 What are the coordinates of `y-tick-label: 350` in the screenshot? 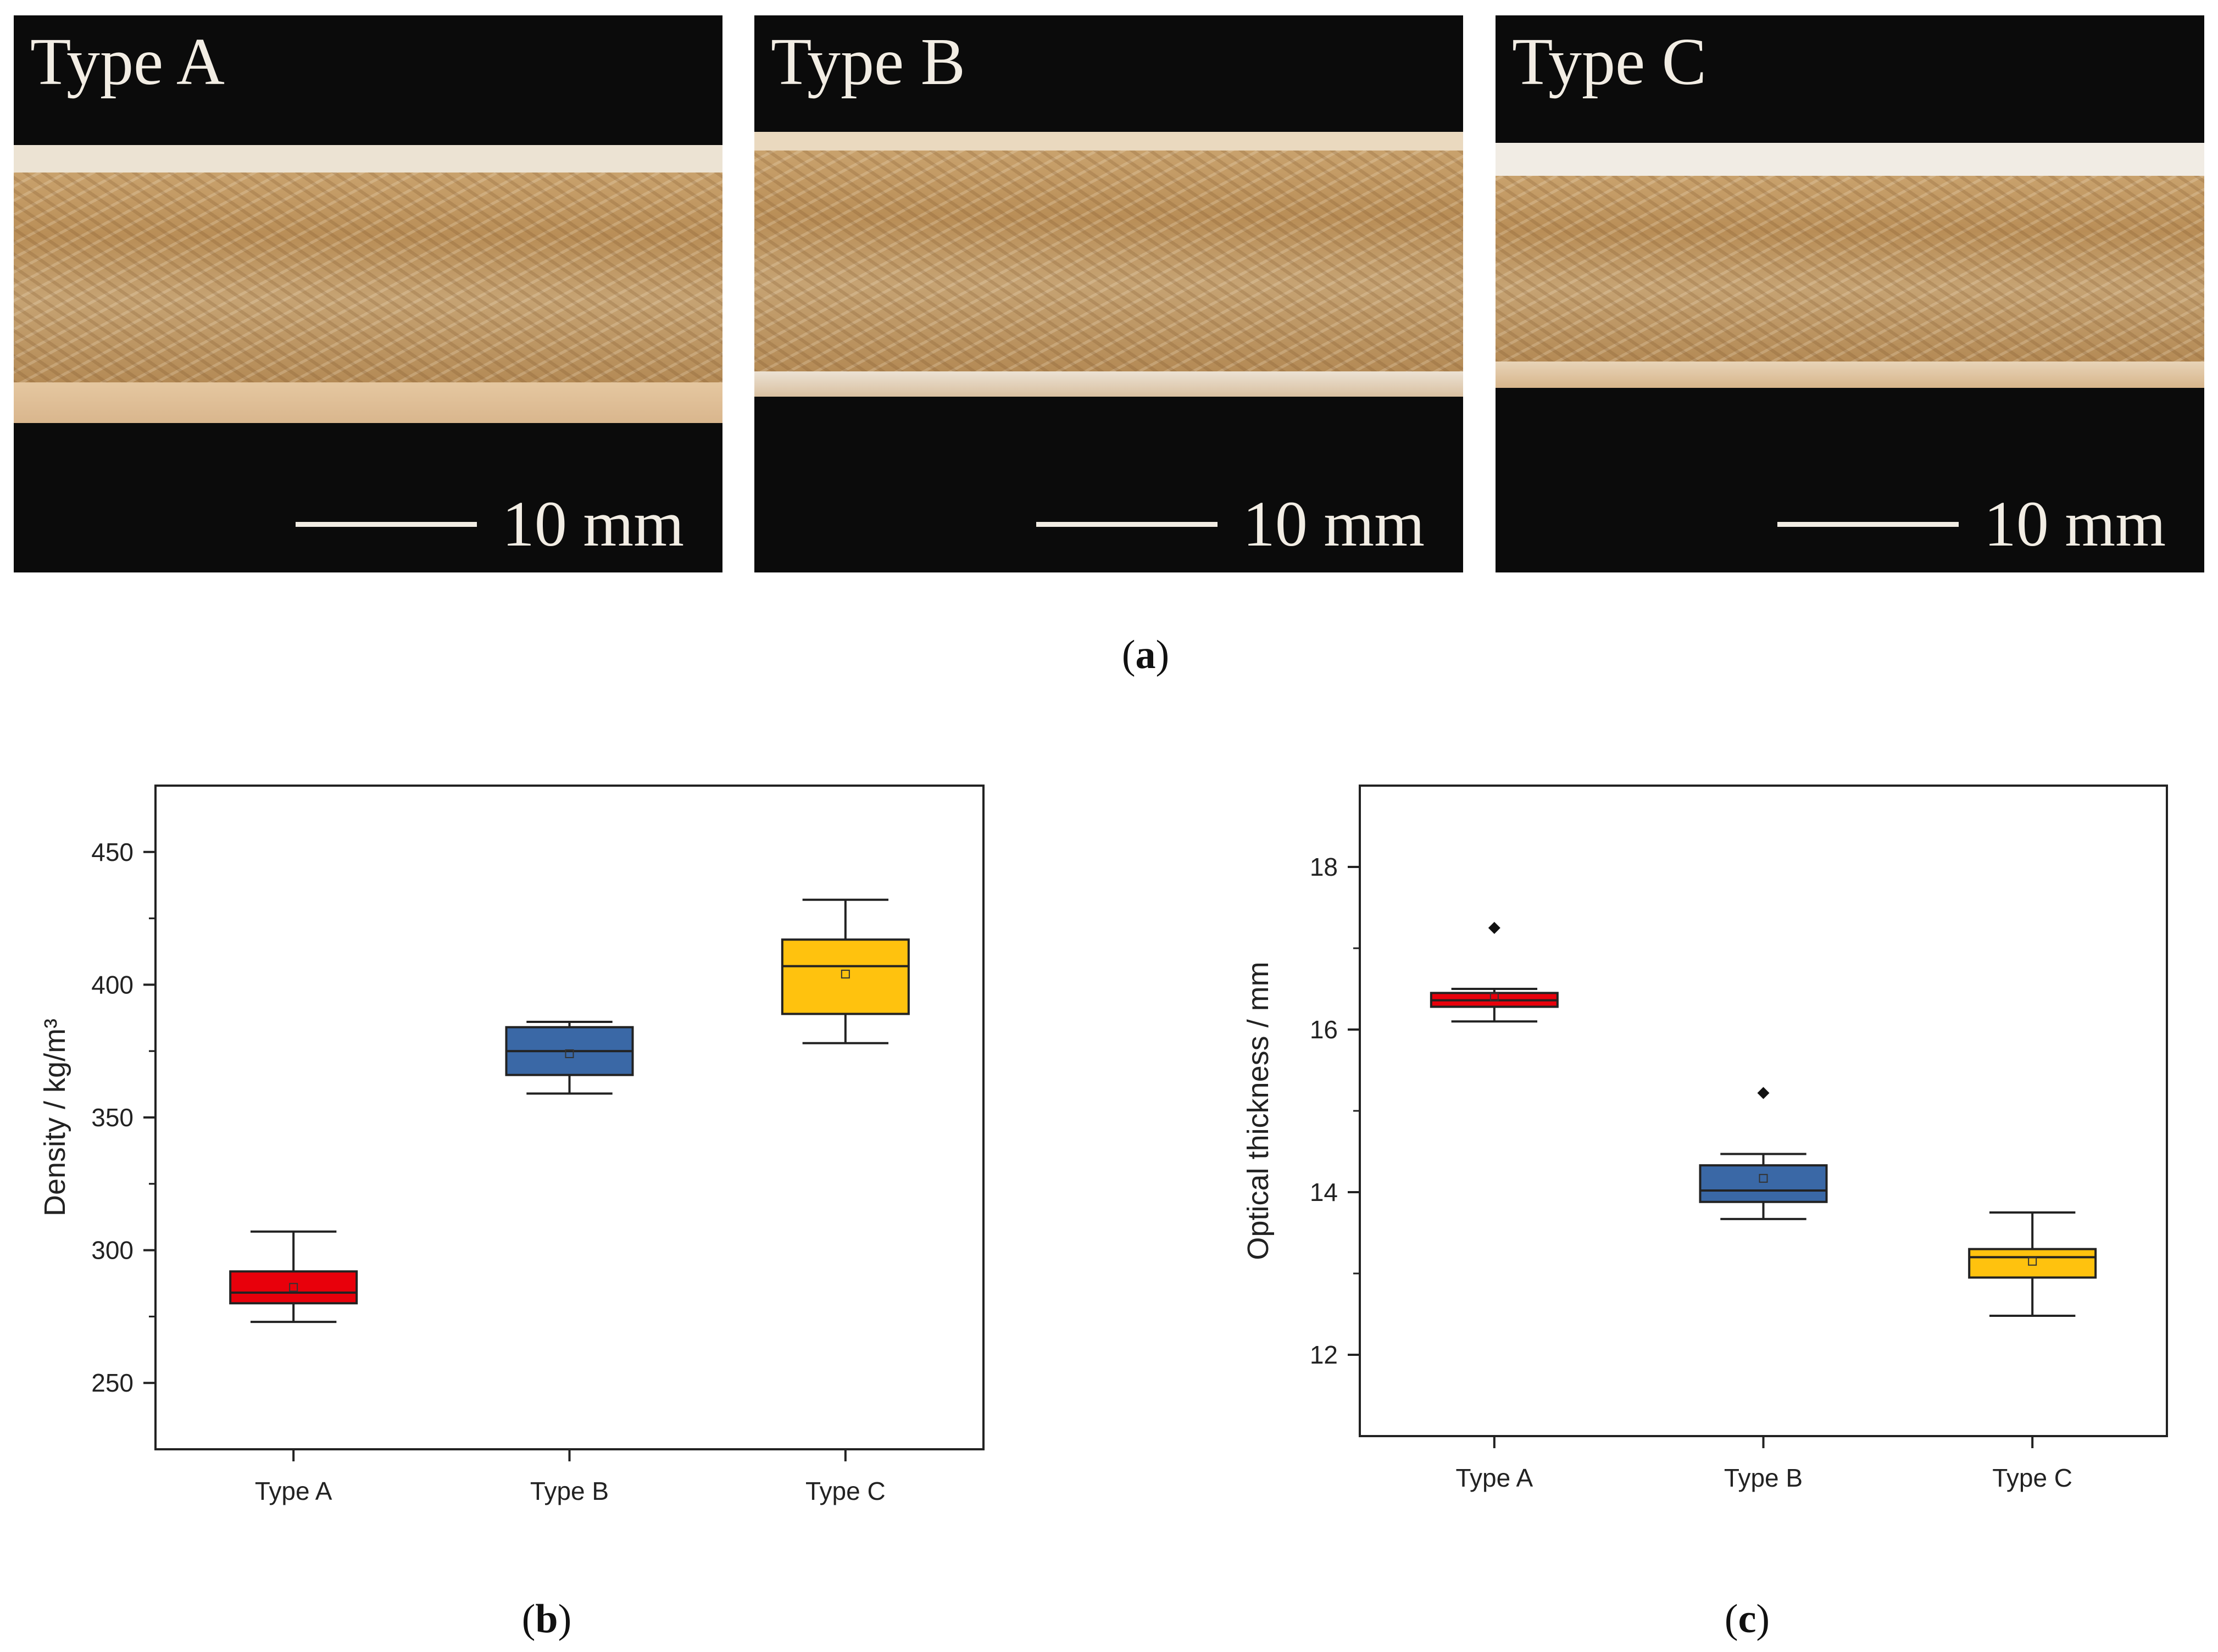 It's located at (112, 1117).